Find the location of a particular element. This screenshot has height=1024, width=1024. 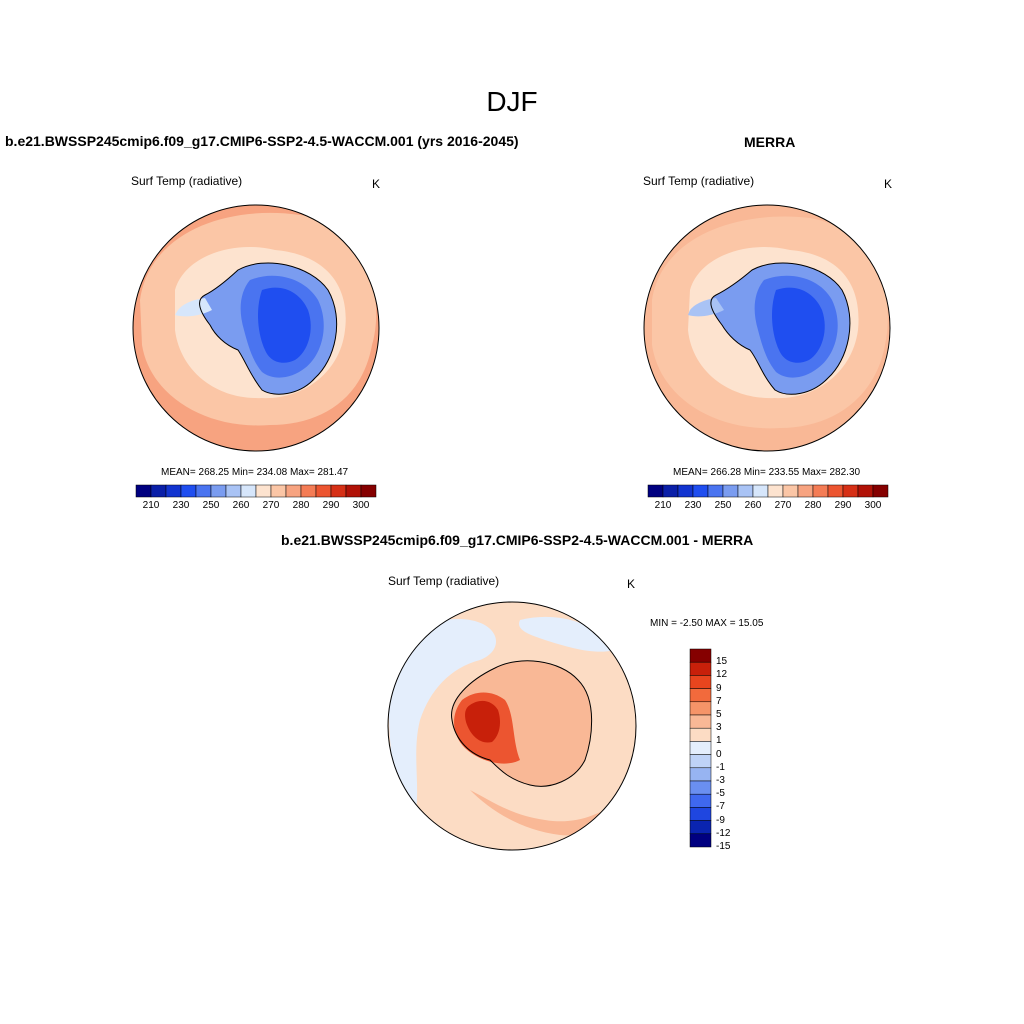

panel-1-colorbar is located at coordinates (256, 491).